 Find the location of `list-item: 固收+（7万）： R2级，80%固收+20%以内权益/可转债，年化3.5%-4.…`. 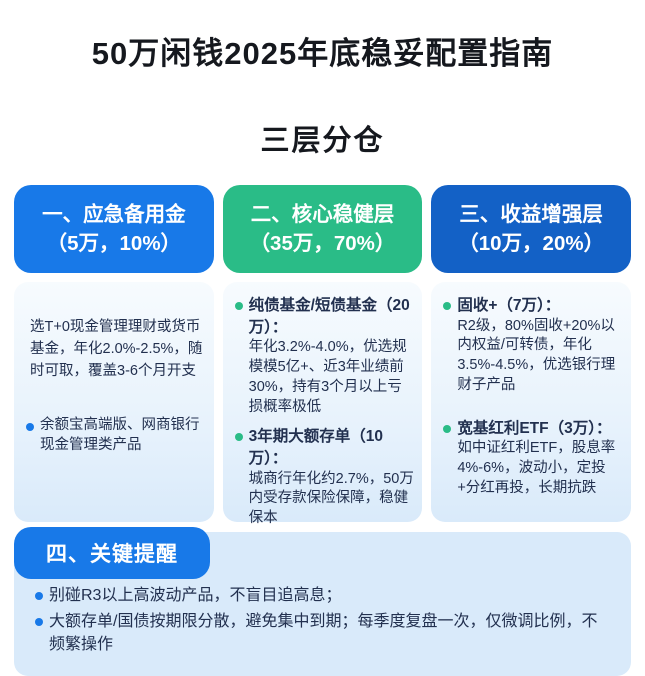

list-item: 固收+（7万）： R2级，80%固收+20%以内权益/可转债，年化3.5%-4.… is located at coordinates (532, 345).